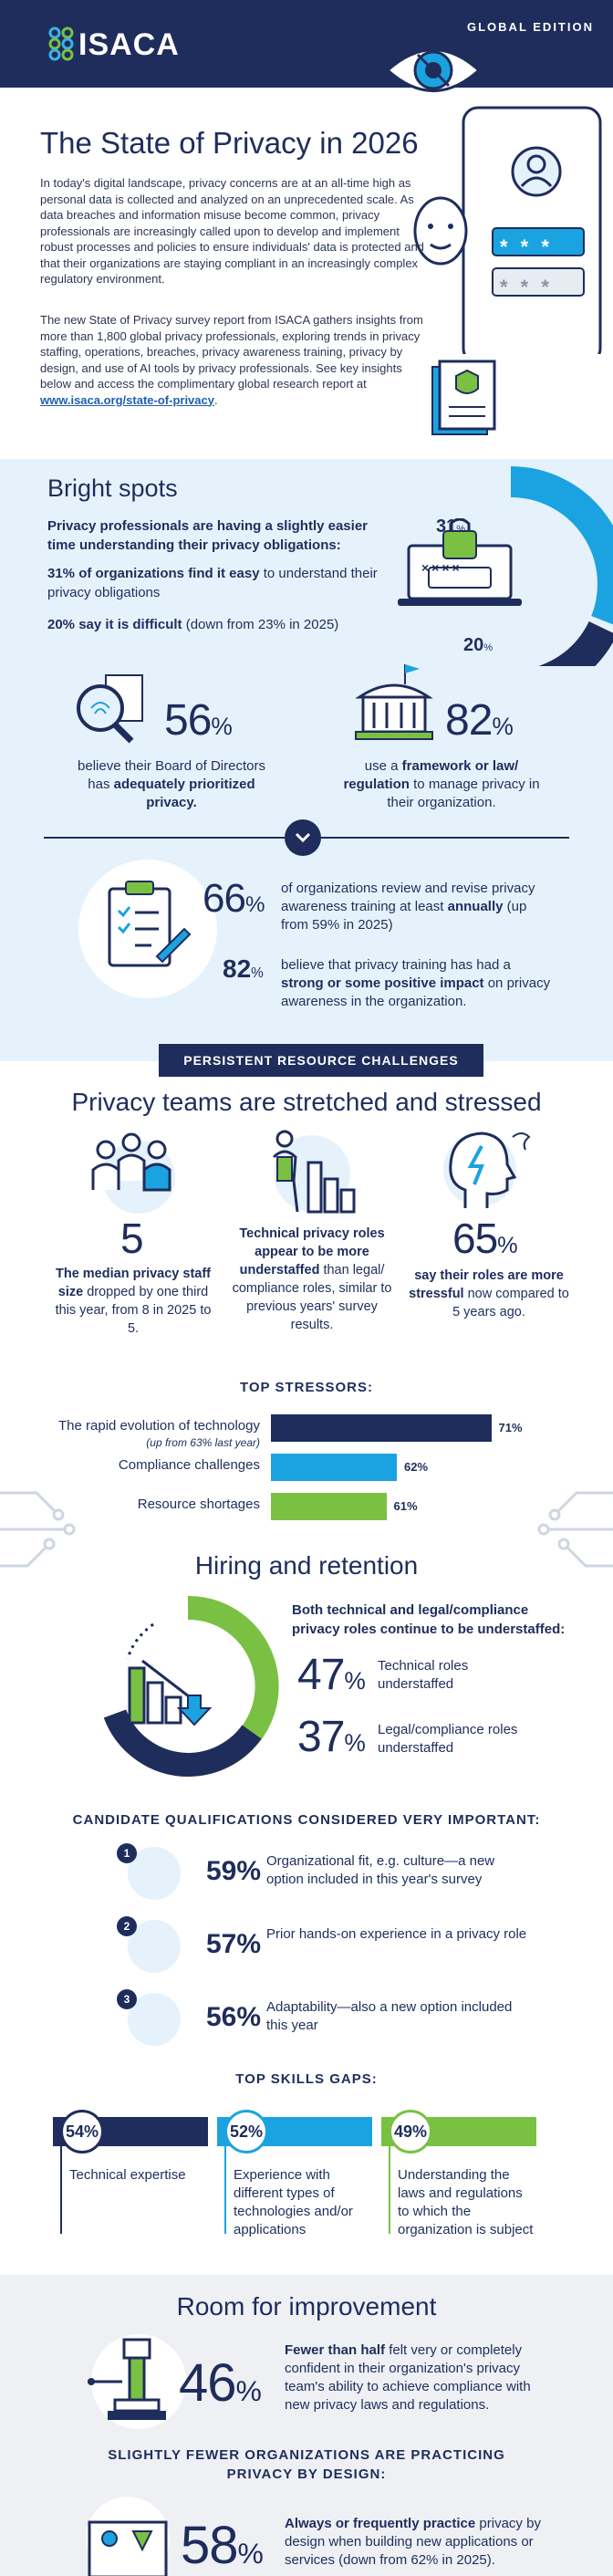 This screenshot has height=2576, width=613. I want to click on phone-login-illustration, so click(532, 230).